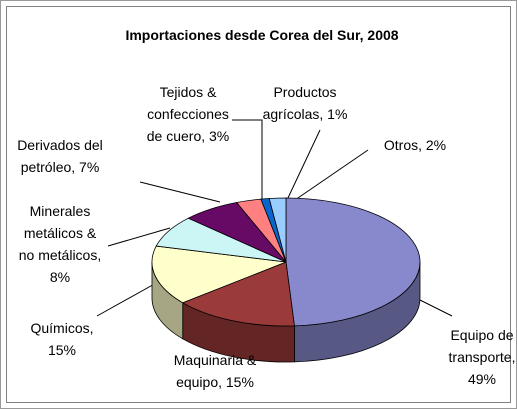 The width and height of the screenshot is (517, 409). I want to click on label-line: confecciones, so click(188, 114).